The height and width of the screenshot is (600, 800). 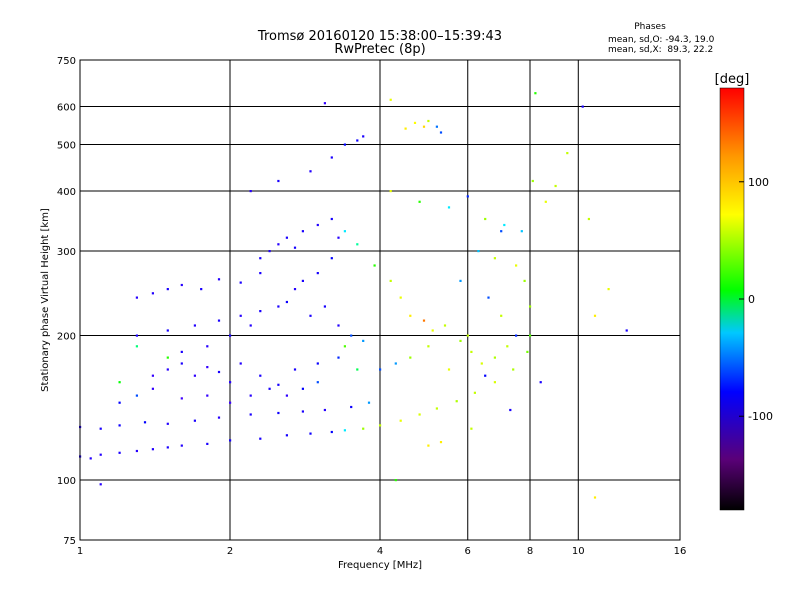 I want to click on x-tick-label: 16, so click(x=680, y=551).